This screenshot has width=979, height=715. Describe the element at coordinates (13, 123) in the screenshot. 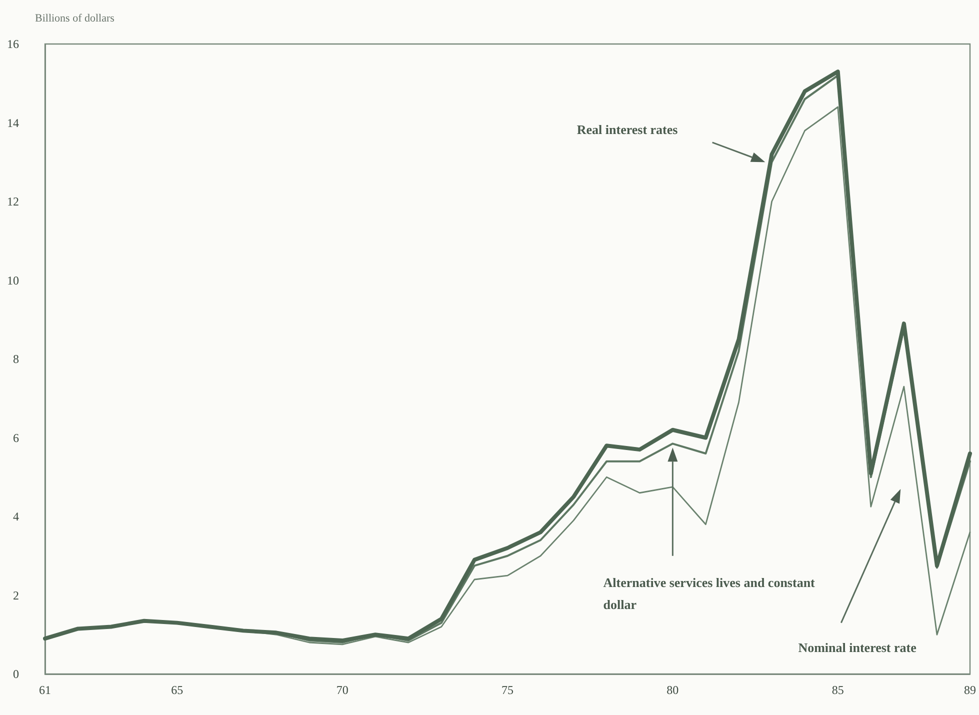

I see `y-tick-label: 14` at that location.